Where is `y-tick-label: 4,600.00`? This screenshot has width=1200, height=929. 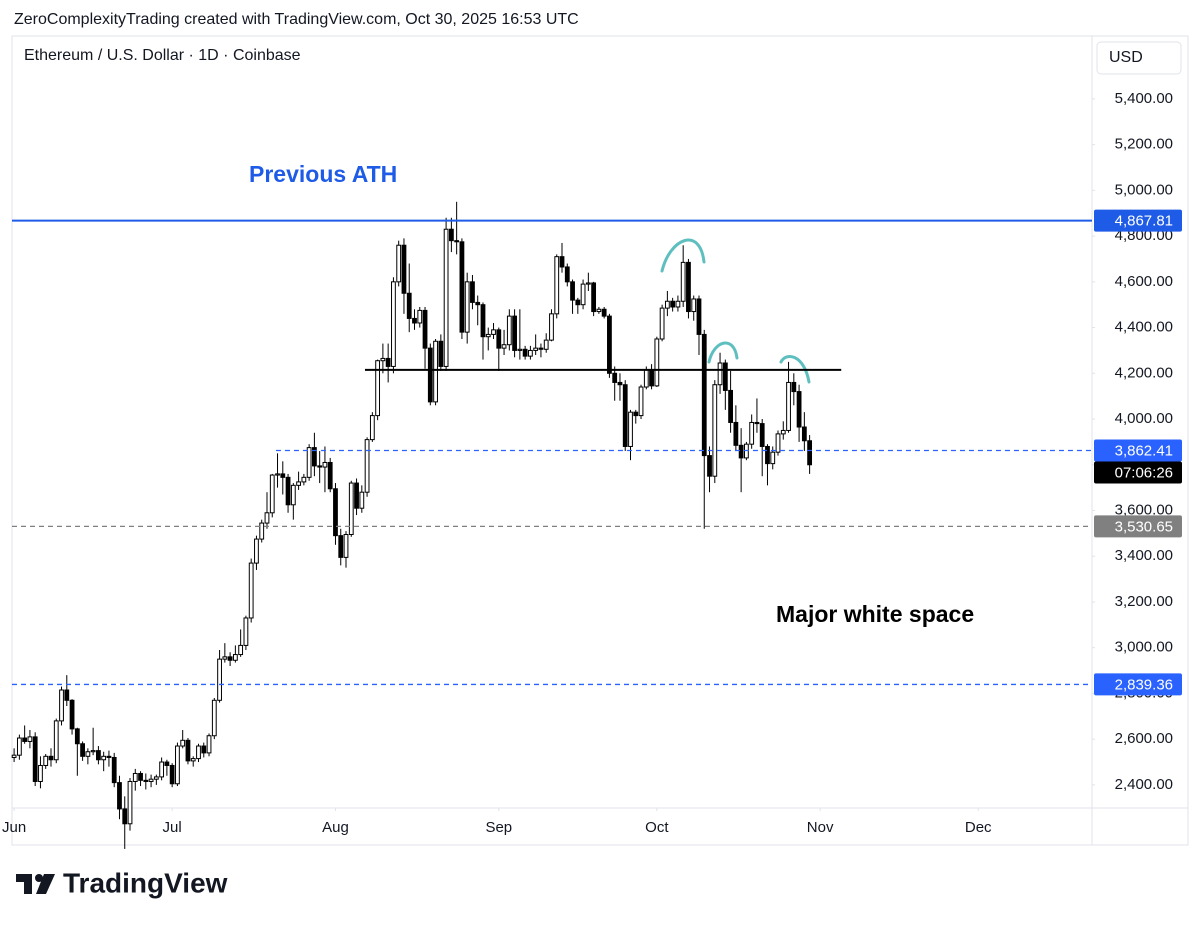 y-tick-label: 4,600.00 is located at coordinates (1144, 281).